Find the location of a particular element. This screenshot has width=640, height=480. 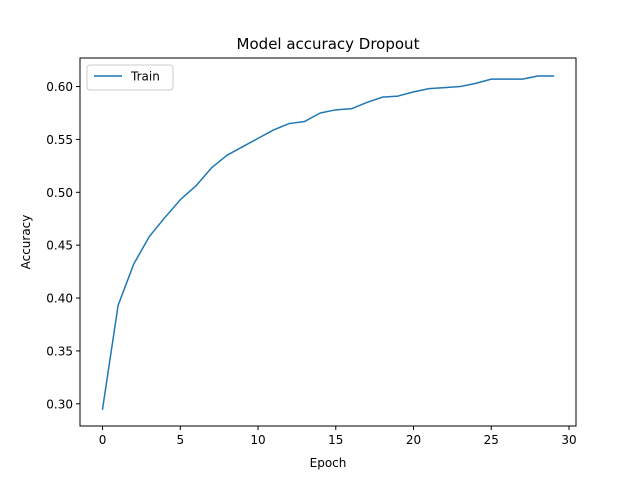

x-tick-label: 25 is located at coordinates (491, 440).